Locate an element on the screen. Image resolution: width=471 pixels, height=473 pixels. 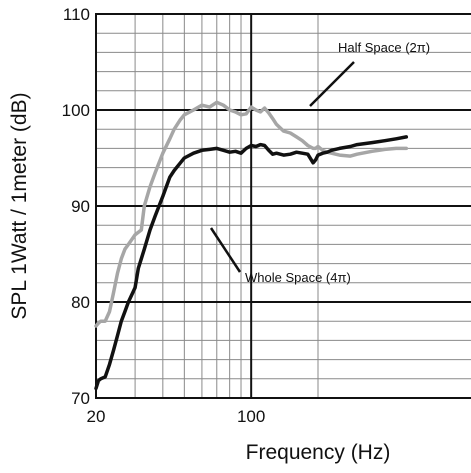
half-space-leader-line is located at coordinates (332, 84).